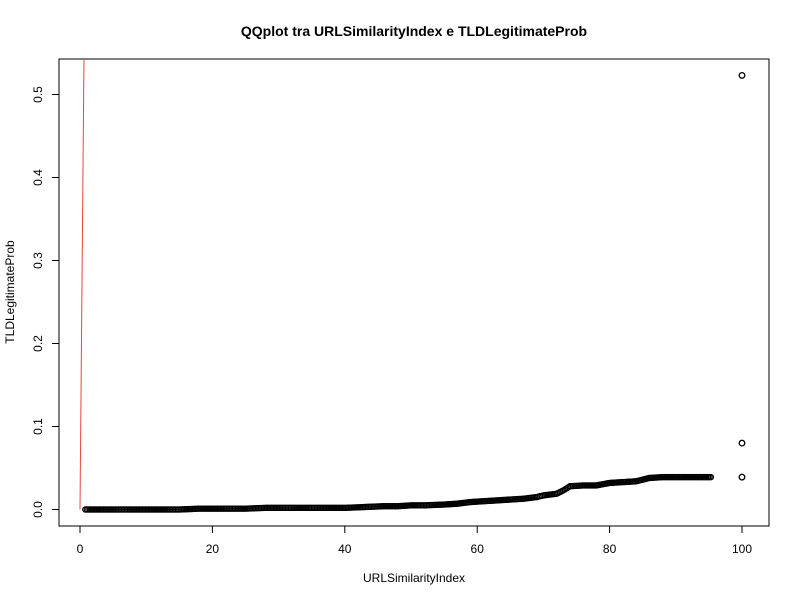 This screenshot has height=600, width=800. Describe the element at coordinates (345, 549) in the screenshot. I see `x-tick-label: 40` at that location.